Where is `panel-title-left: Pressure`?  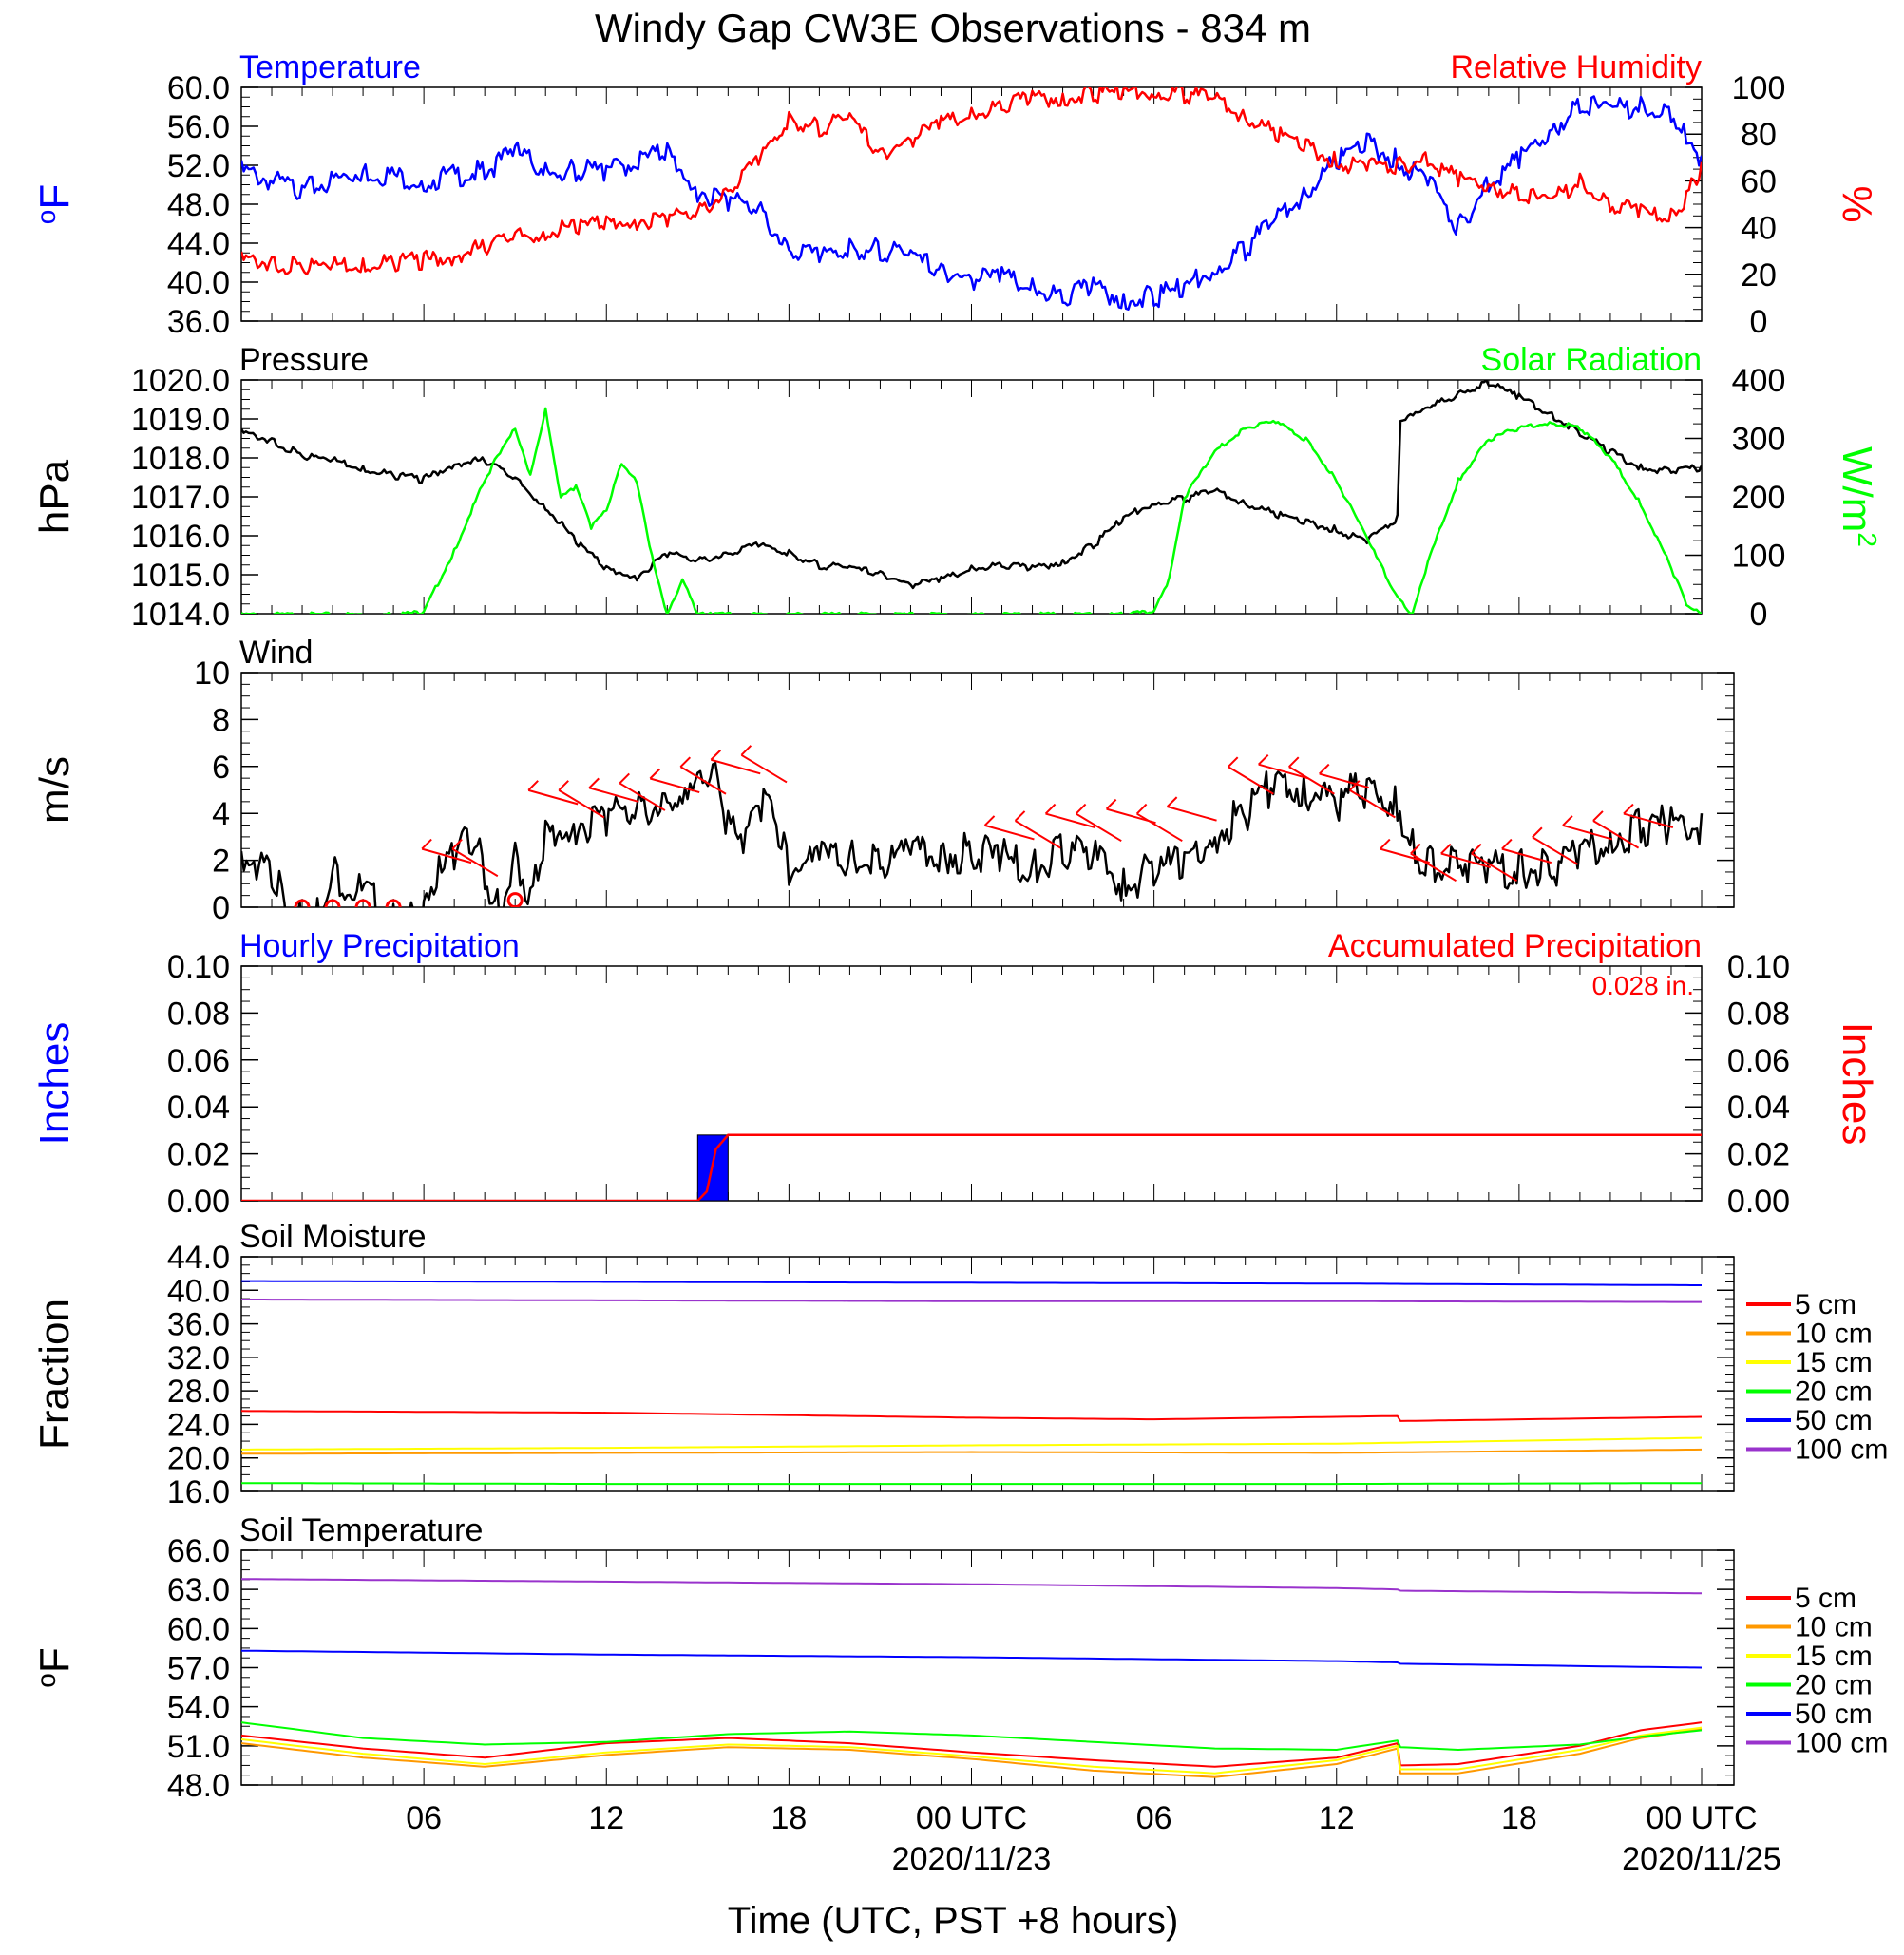 panel-title-left: Pressure is located at coordinates (304, 360).